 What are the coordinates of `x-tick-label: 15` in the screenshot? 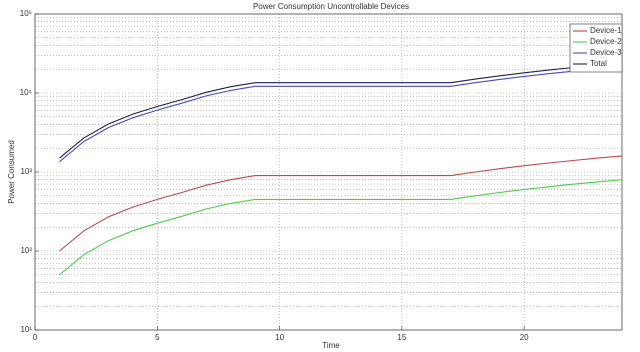 It's located at (401, 337).